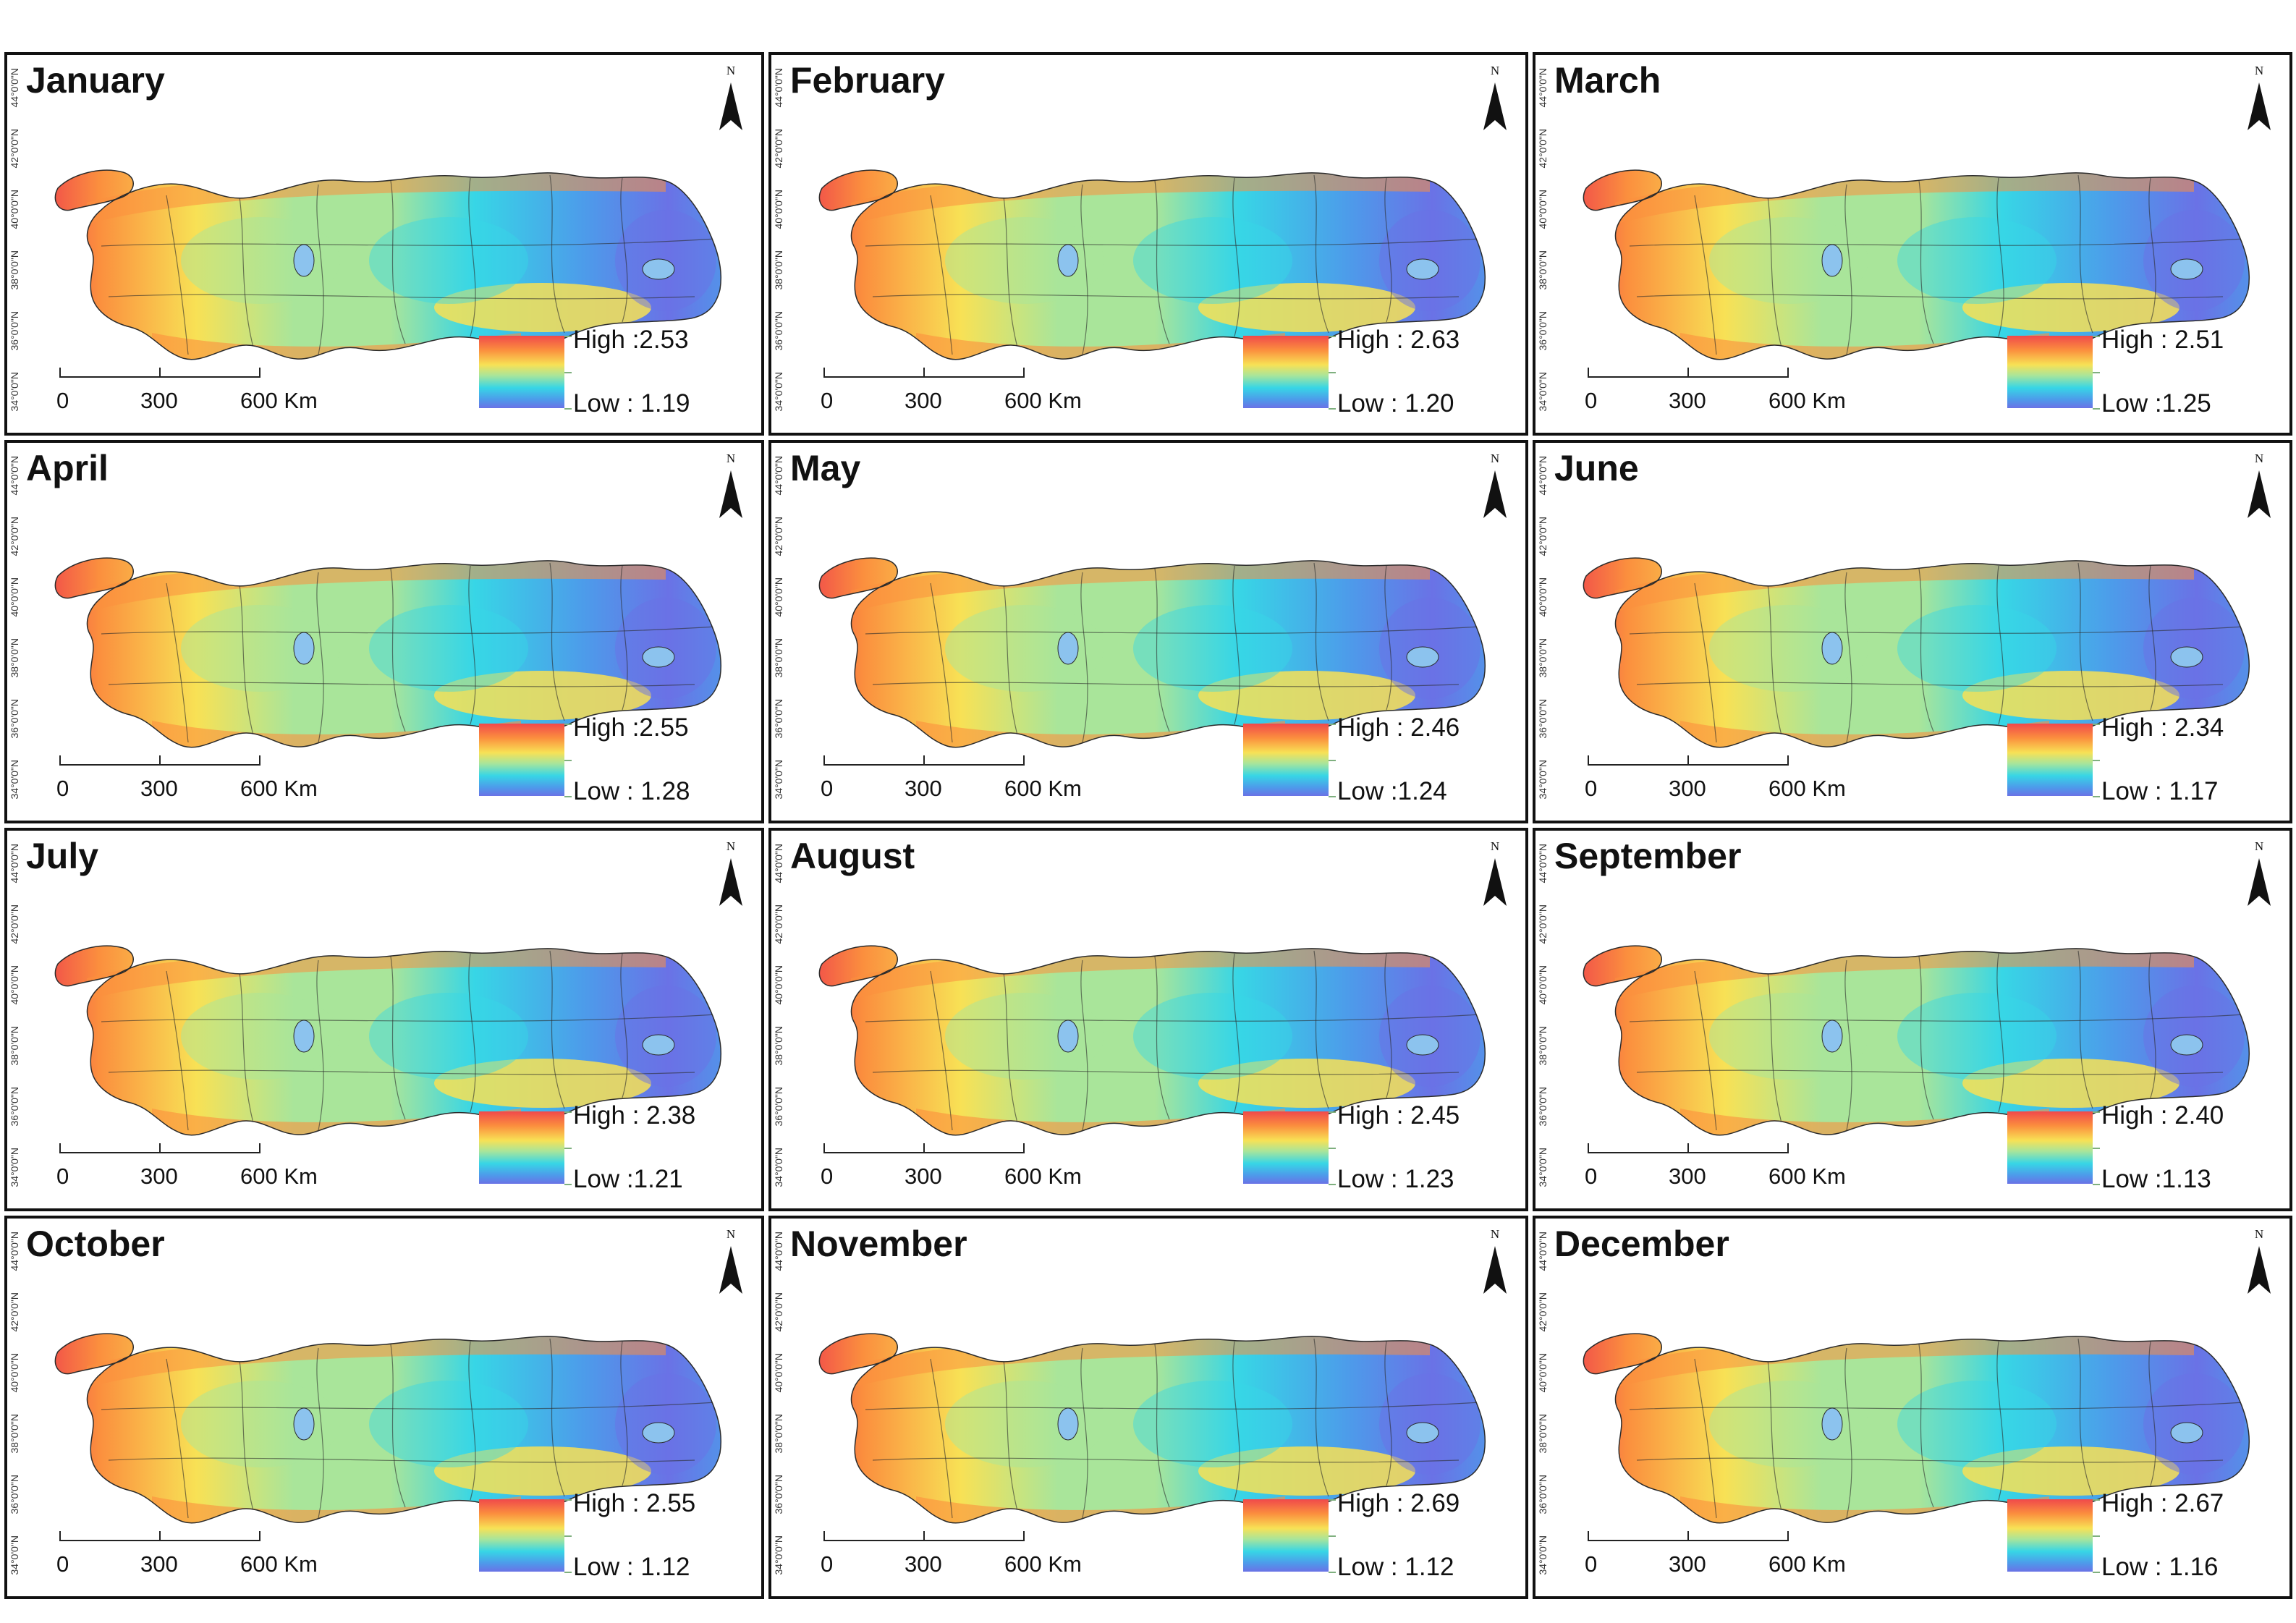  Describe the element at coordinates (2160, 1567) in the screenshot. I see `legend-low-label: Low : 1.16` at that location.